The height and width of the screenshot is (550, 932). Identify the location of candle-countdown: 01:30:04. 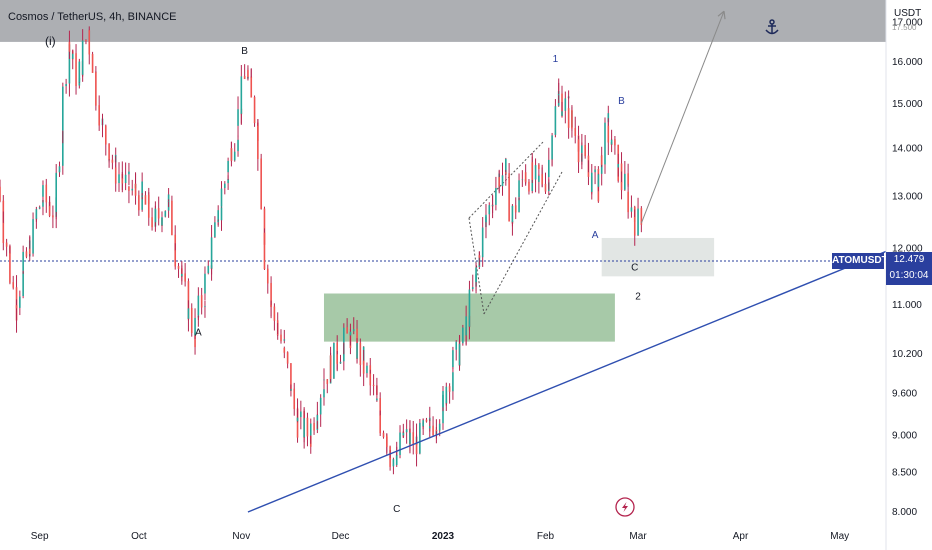
(909, 275).